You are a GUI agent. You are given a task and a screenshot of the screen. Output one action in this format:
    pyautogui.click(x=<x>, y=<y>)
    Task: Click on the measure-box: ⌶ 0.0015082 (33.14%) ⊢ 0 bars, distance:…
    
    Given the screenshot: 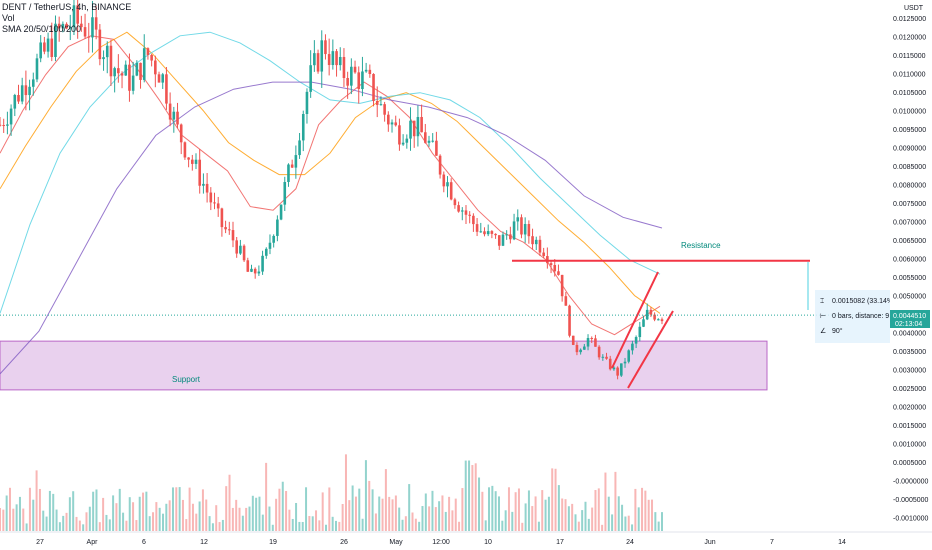 What is the action you would take?
    pyautogui.click(x=851, y=302)
    